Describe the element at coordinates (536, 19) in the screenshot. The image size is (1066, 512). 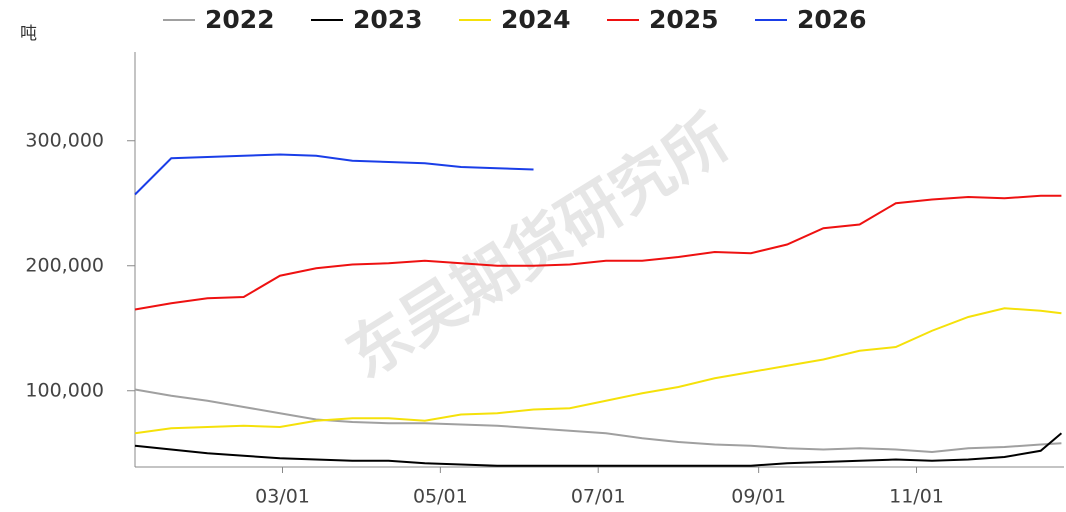
I see `legend-label: 2024` at that location.